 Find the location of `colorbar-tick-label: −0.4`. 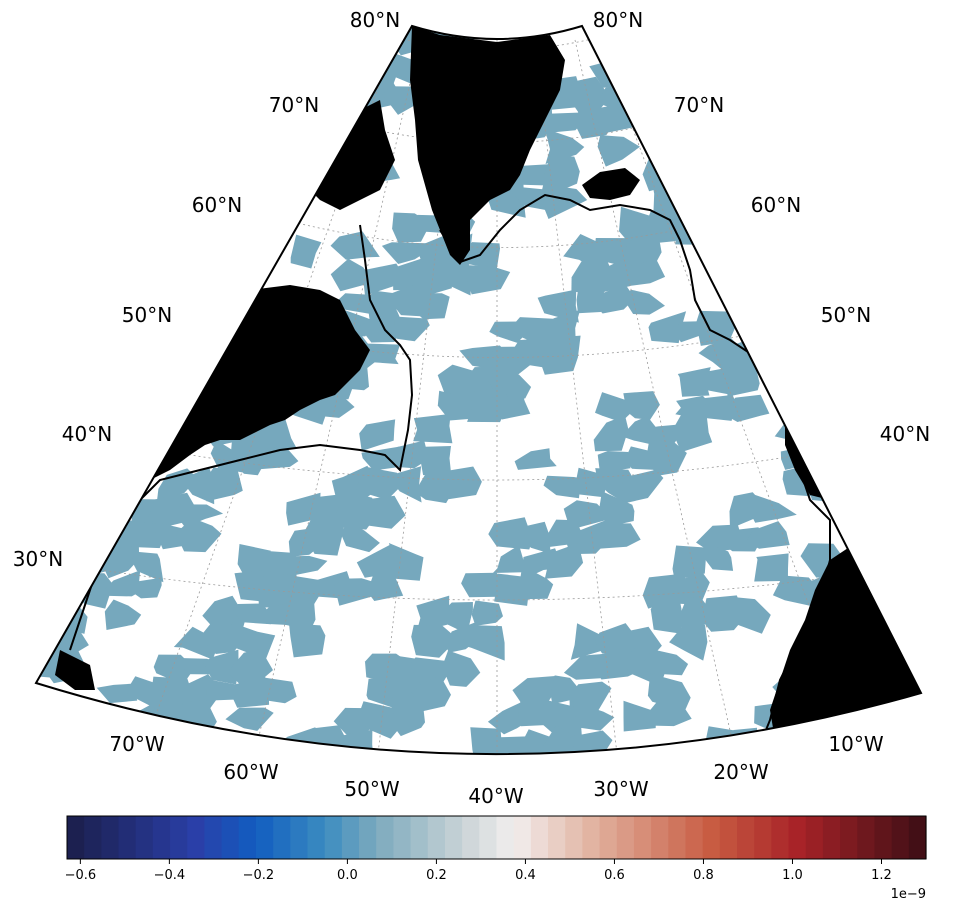

colorbar-tick-label: −0.4 is located at coordinates (170, 875).